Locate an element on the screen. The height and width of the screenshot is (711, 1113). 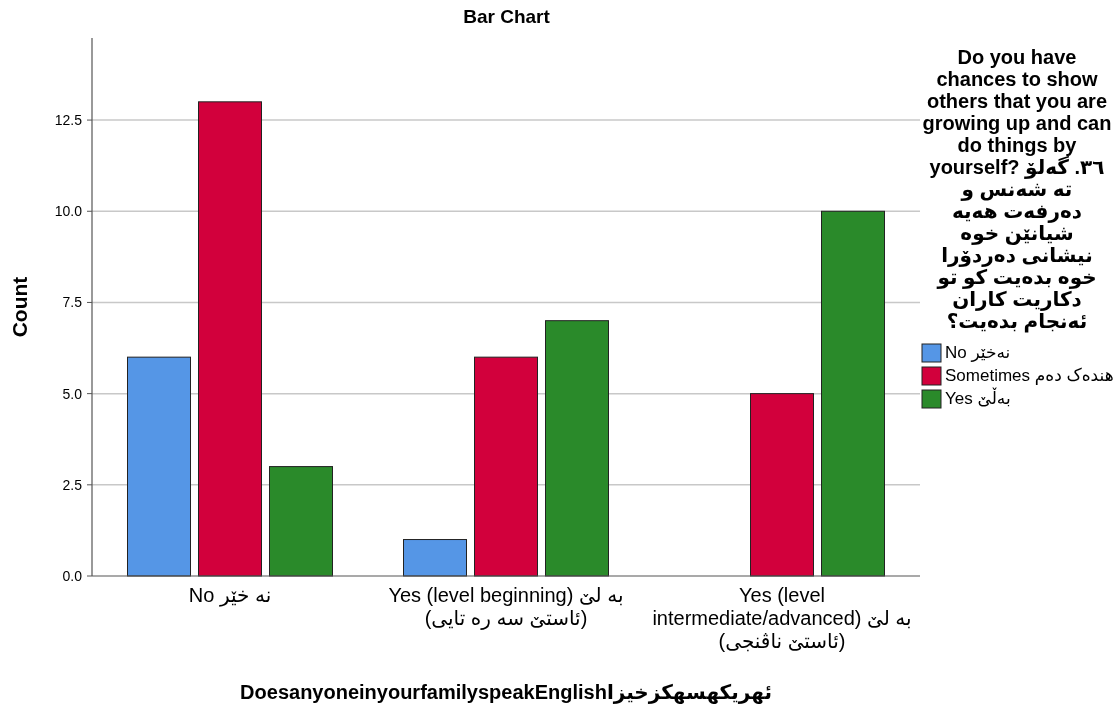
y-tick-label: 7.5 is located at coordinates (72, 302).